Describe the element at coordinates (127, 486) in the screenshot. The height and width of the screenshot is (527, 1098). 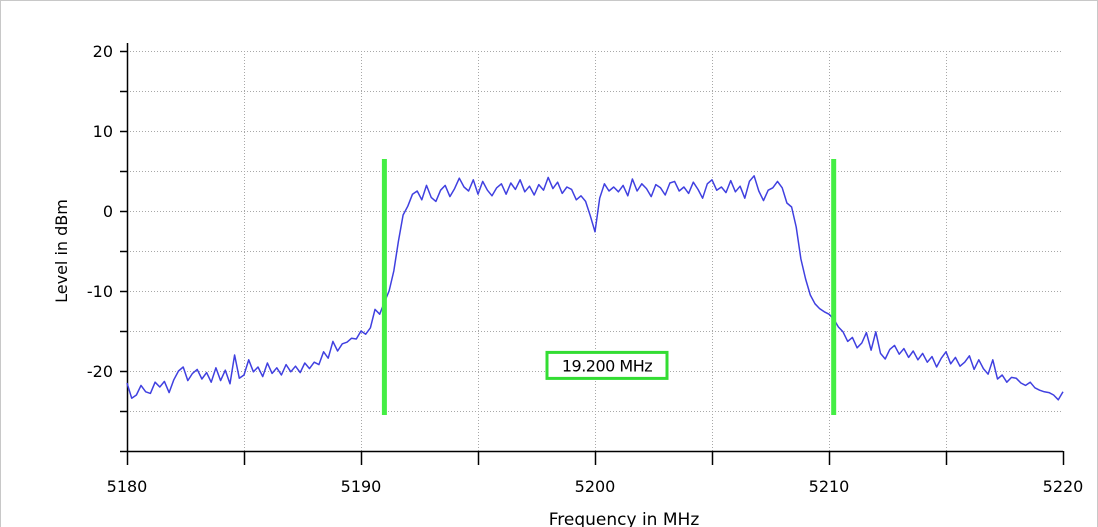
I see `x-tick-label: 5180` at that location.